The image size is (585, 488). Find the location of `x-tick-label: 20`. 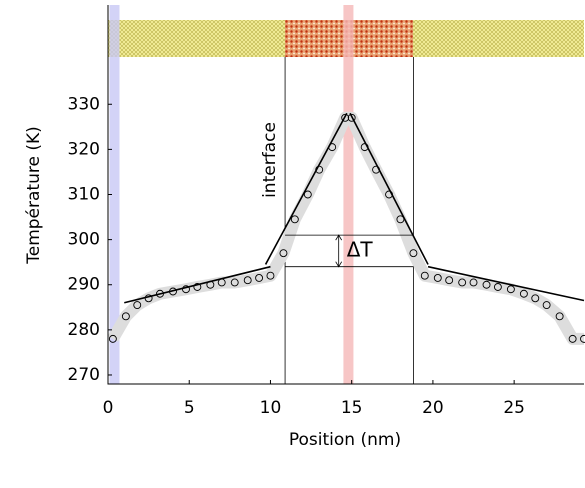

x-tick-label: 20 is located at coordinates (433, 408).